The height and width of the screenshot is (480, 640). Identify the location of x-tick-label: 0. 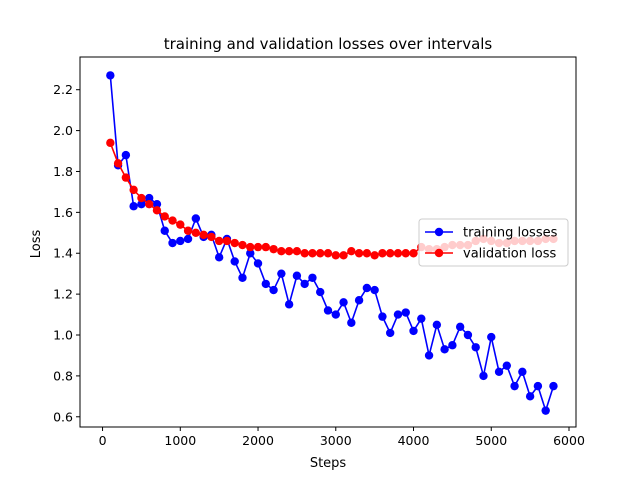
(103, 440).